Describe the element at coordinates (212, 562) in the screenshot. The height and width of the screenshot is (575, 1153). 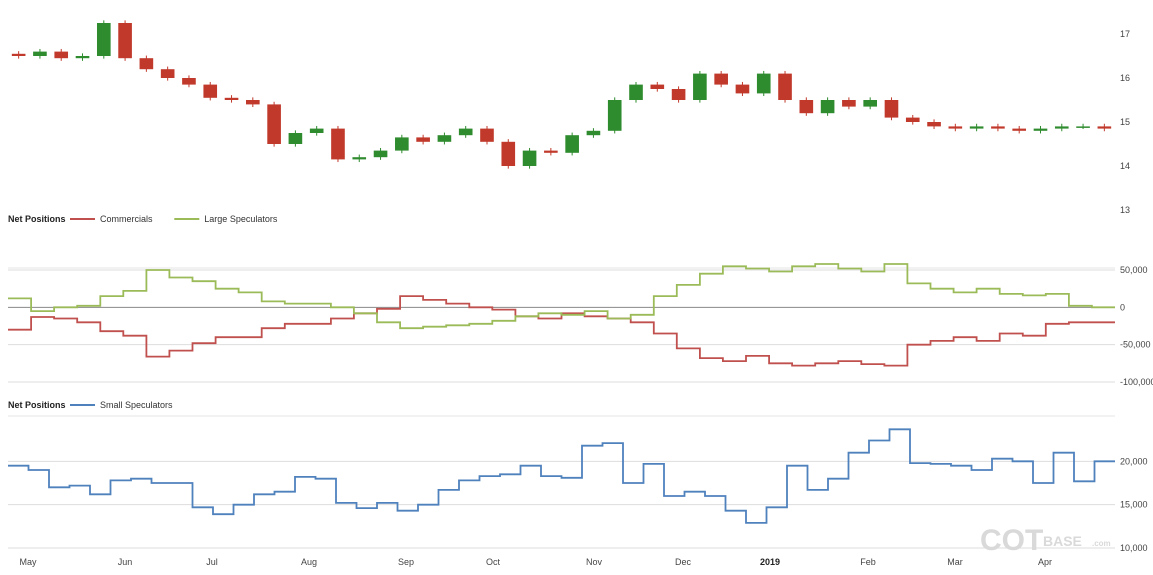
I see `x-axis-label: Jul` at that location.